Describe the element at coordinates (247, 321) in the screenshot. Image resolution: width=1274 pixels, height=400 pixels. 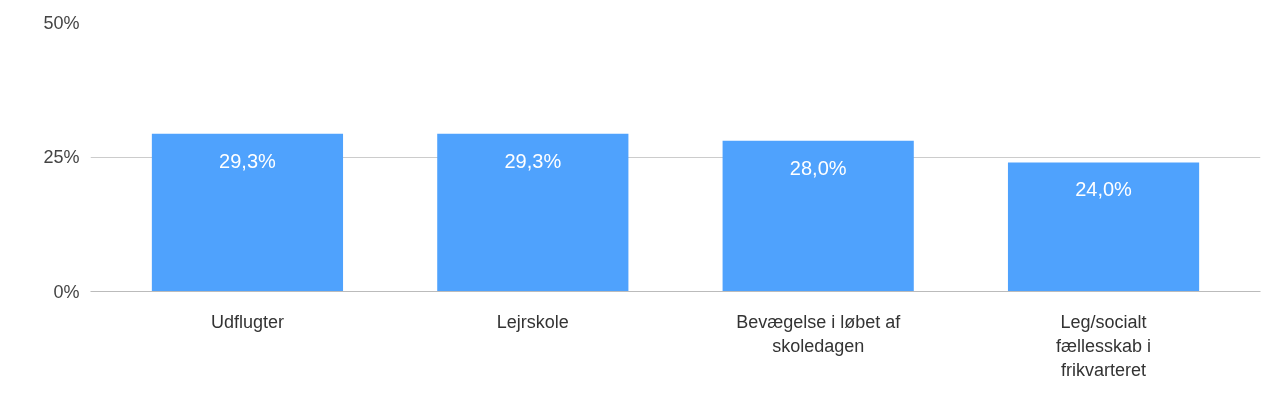
I see `x-tick-label: Udflugter` at that location.